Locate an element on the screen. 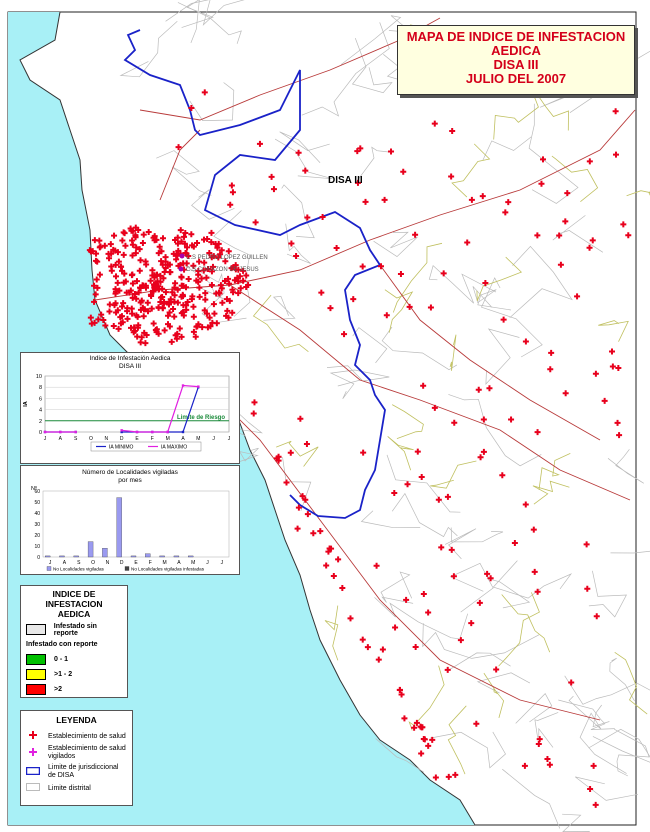 This screenshot has height=832, width=650. centro-marker is located at coordinates (182, 256).